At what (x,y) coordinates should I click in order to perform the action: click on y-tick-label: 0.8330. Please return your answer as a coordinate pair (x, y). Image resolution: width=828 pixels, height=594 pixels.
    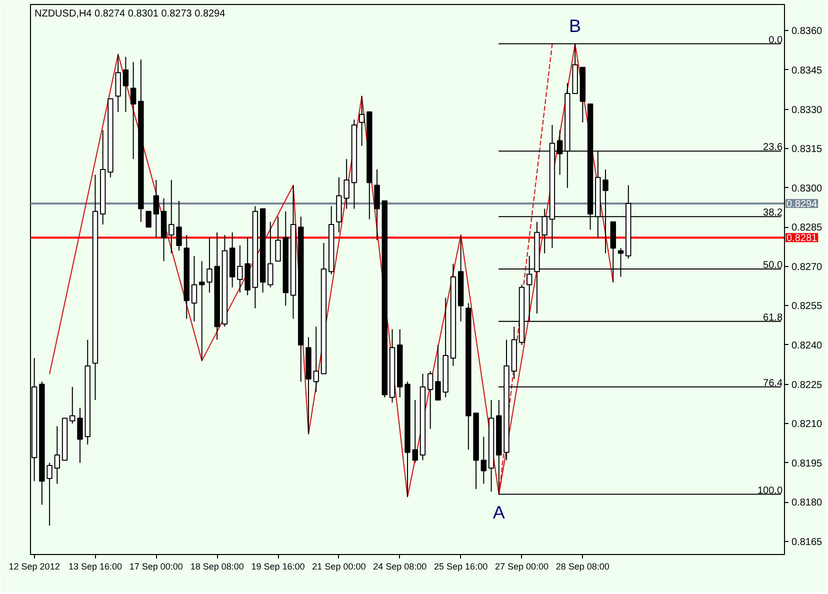
    Looking at the image, I should click on (807, 110).